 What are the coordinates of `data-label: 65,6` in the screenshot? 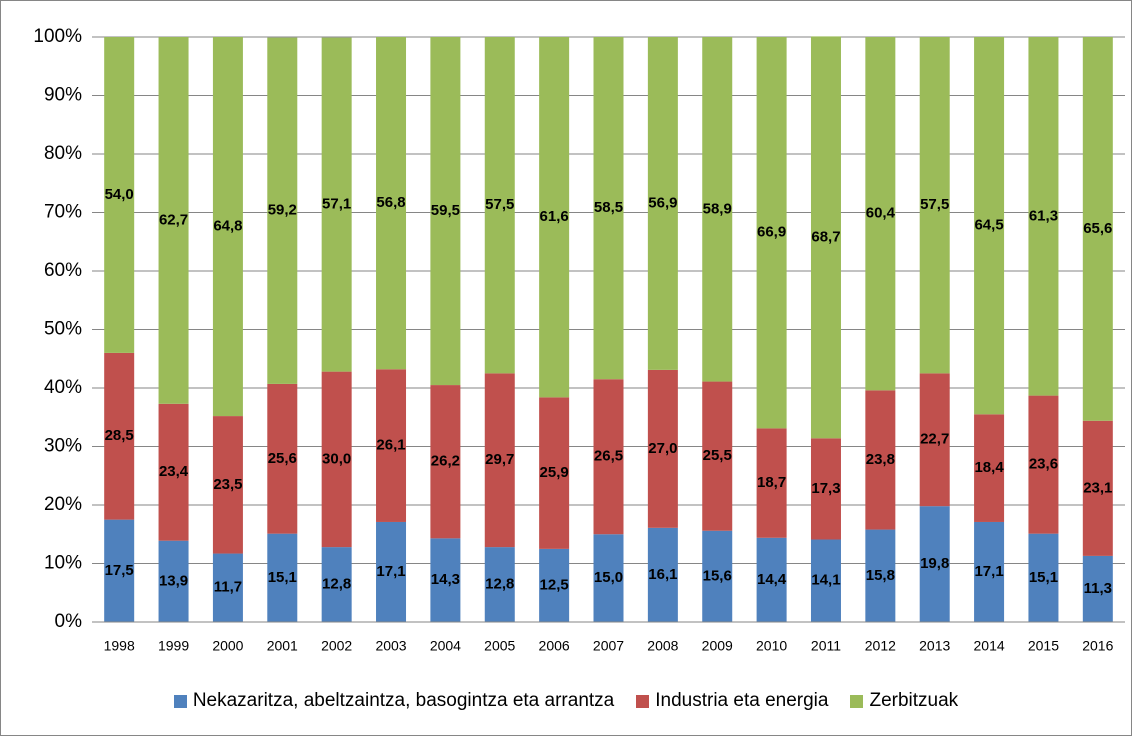 It's located at (1097, 228).